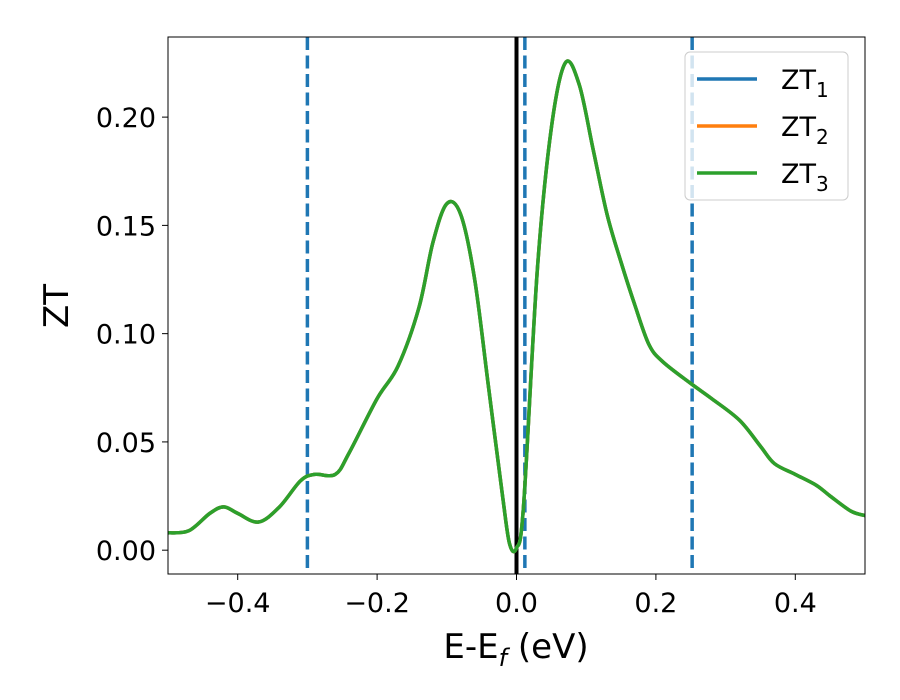  I want to click on x-axis-label-unit: (eV), so click(548, 647).